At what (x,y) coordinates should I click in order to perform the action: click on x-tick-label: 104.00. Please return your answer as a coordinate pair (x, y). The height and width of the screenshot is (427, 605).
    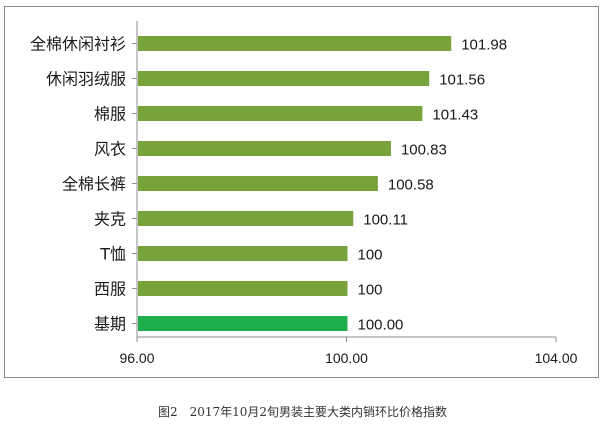
    Looking at the image, I should click on (556, 358).